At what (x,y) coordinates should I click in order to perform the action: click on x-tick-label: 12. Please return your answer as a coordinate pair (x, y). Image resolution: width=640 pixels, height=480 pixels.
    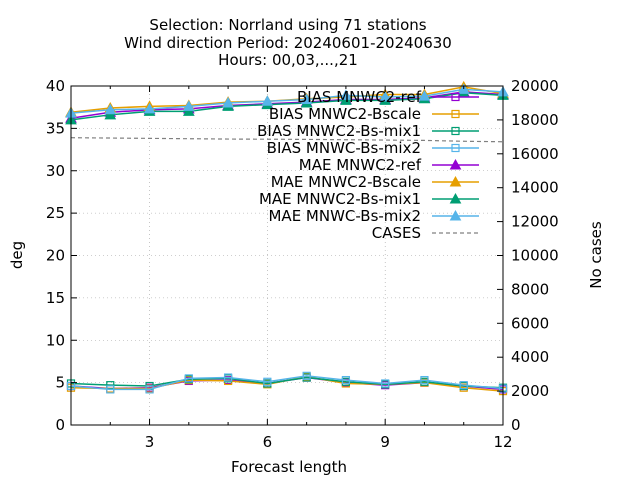
    Looking at the image, I should click on (502, 442).